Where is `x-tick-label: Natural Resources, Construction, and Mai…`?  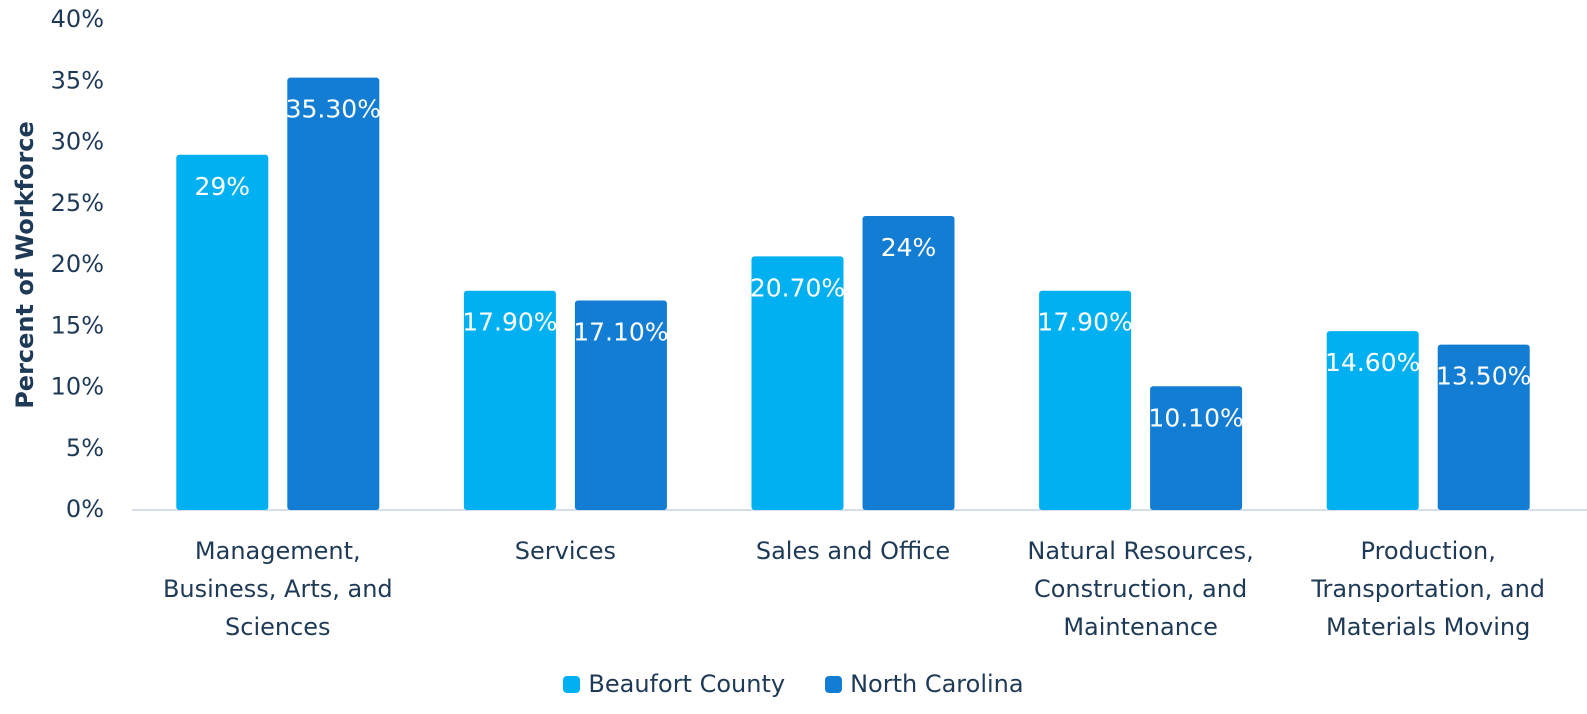
x-tick-label: Natural Resources, Construction, and Mai… is located at coordinates (1140, 589).